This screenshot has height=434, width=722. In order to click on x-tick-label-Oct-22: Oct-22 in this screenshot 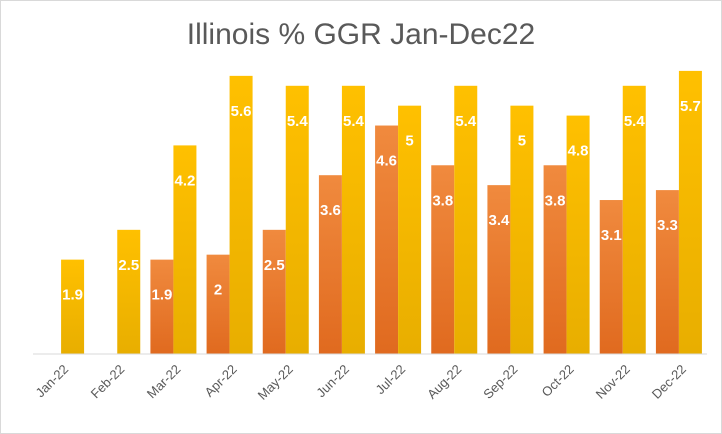, I will do `click(558, 381)`.